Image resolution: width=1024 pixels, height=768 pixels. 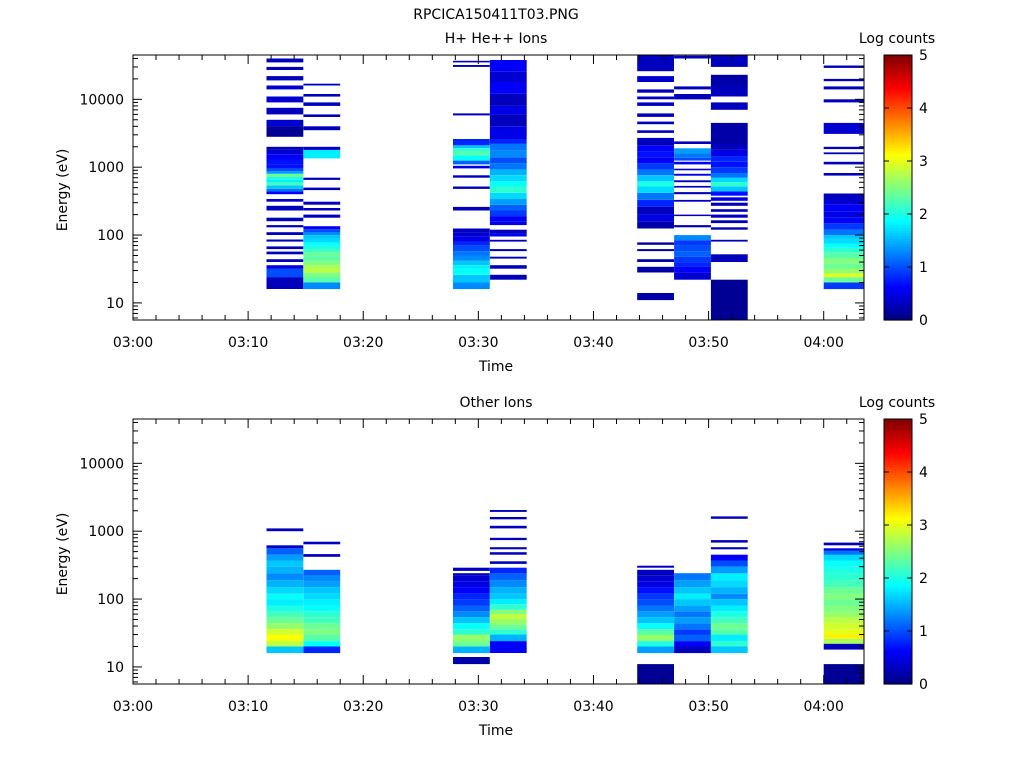 I want to click on panel-title: H+ He++ Ions, so click(x=496, y=39).